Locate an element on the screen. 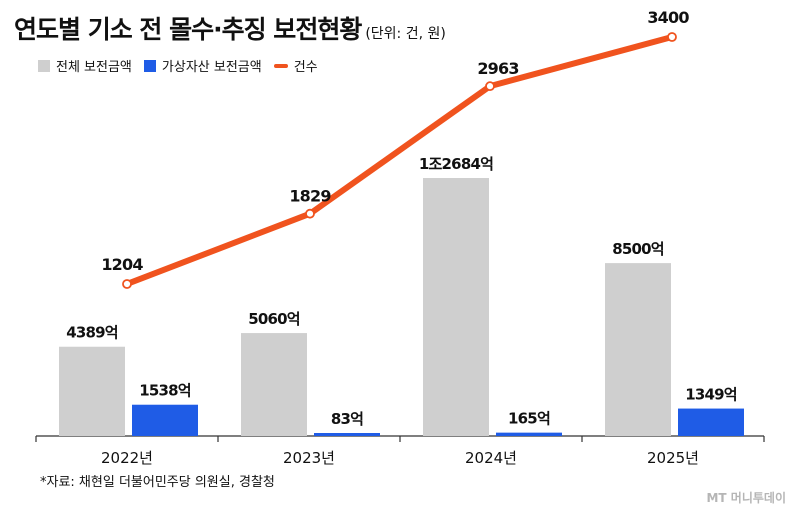 This screenshot has height=514, width=800. source-note: *자료: 채현일 더불어민주당 의원실, 경찰청 is located at coordinates (157, 482).